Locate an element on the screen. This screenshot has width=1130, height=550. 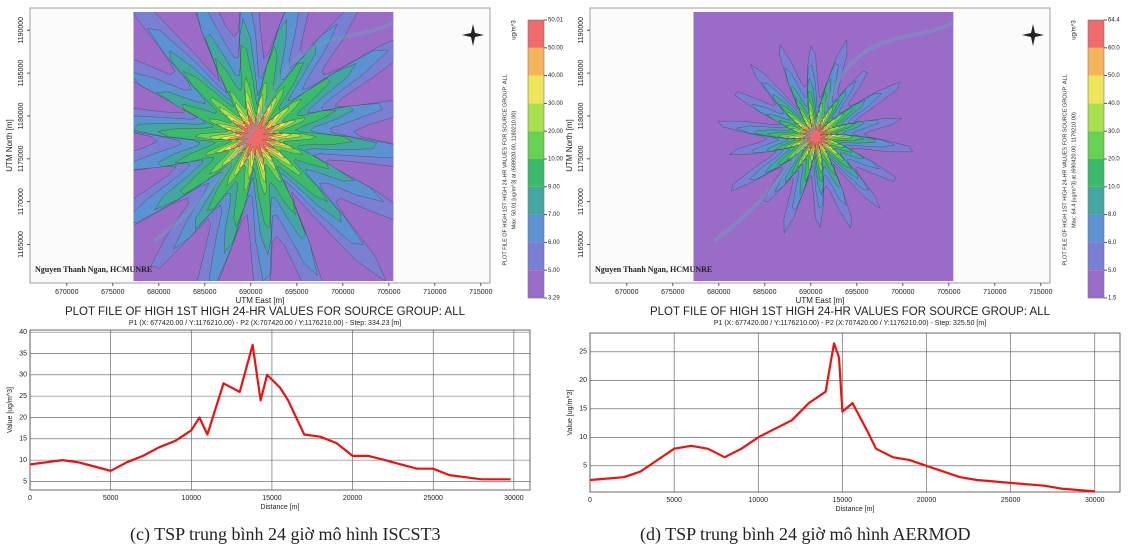
colorbar-label: 20.00 is located at coordinates (556, 132).